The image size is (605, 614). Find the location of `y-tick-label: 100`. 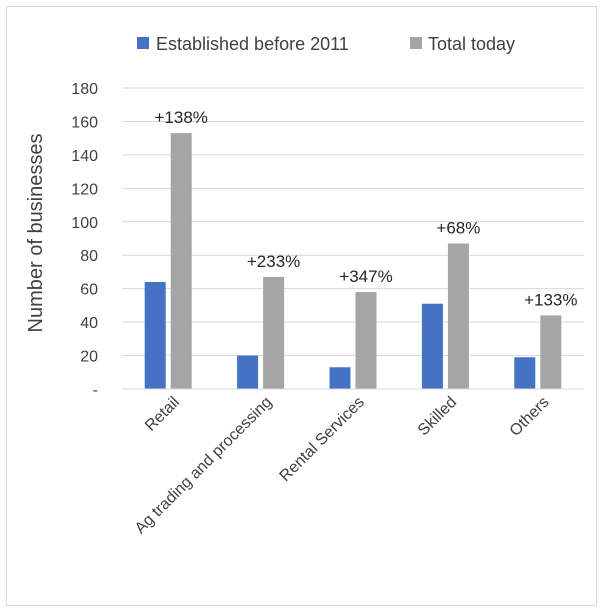

y-tick-label: 100 is located at coordinates (84, 223).